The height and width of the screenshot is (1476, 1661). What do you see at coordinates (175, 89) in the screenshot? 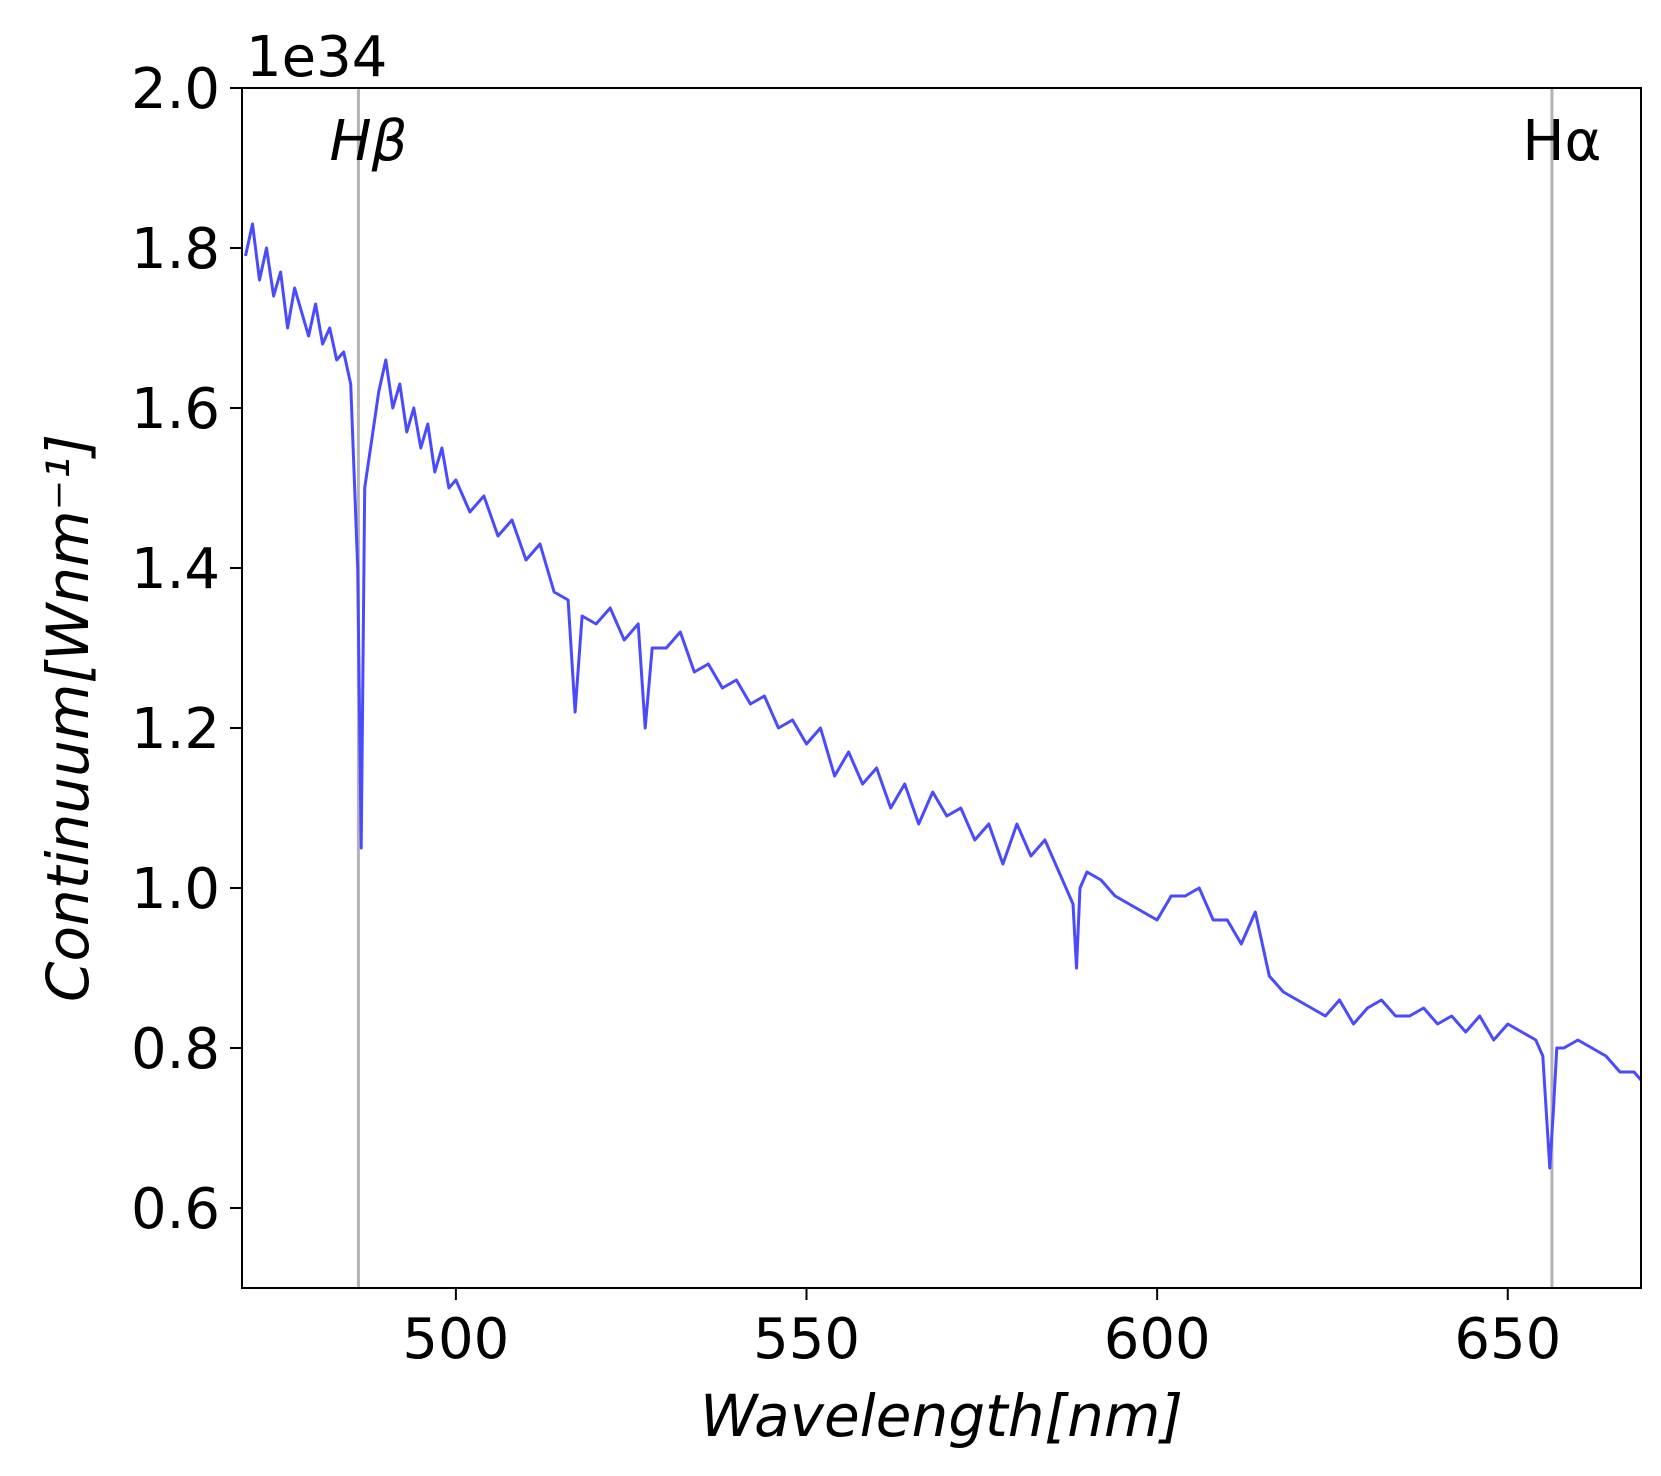
I see `y-tick-label-7: 2.0` at bounding box center [175, 89].